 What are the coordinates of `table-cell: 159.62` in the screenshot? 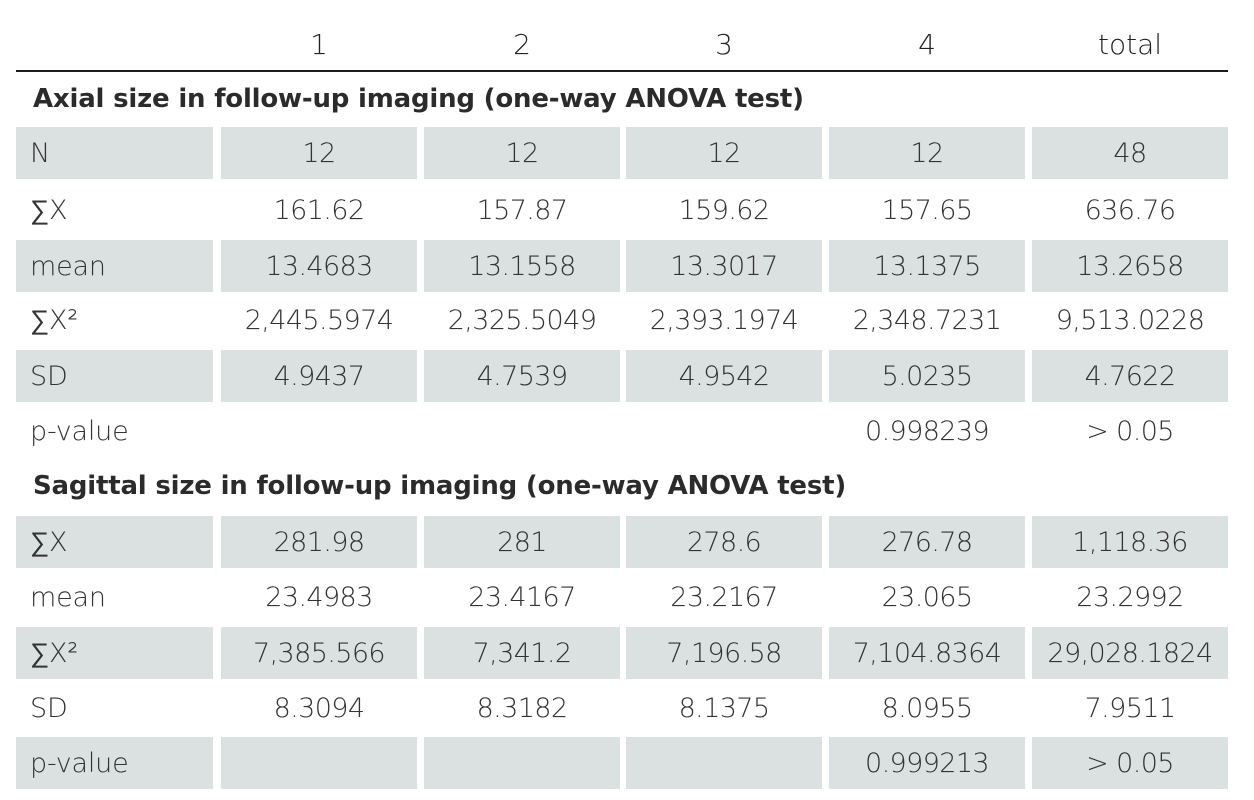 It's located at (724, 210).